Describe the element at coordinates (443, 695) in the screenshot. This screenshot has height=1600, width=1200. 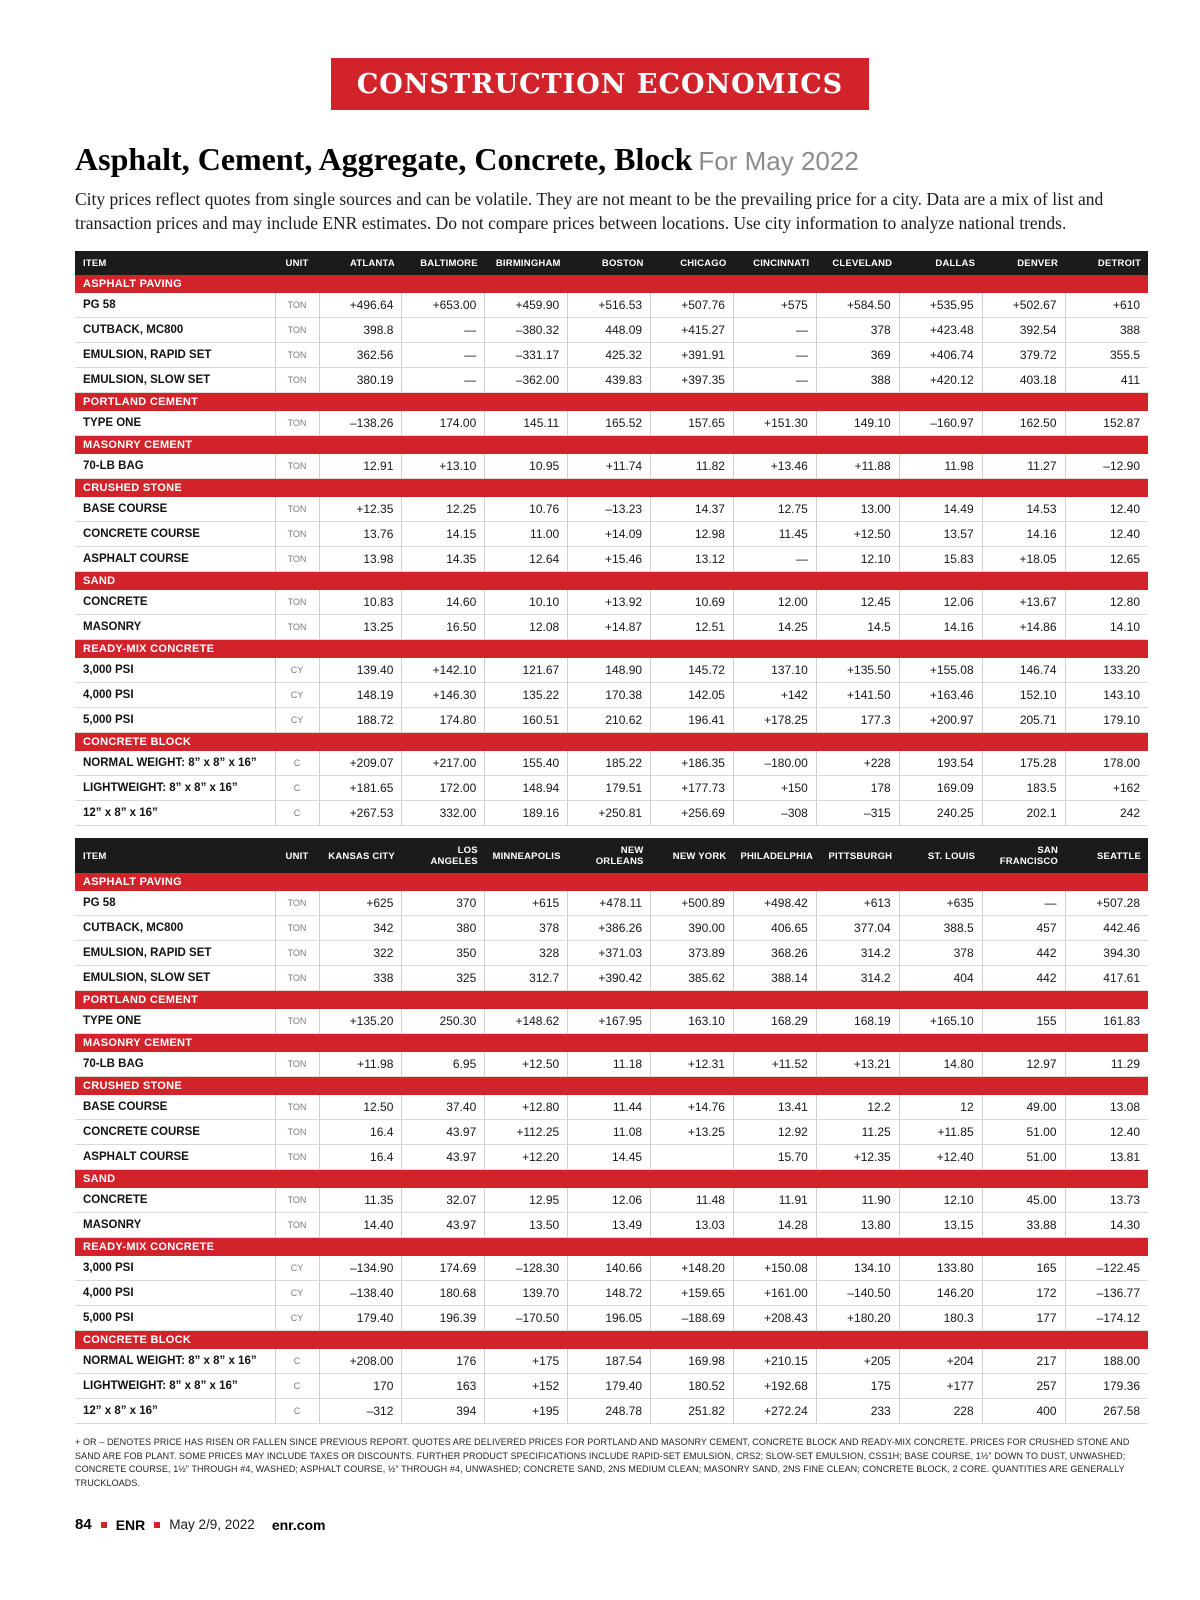
I see `price-cell: +146.30` at that location.